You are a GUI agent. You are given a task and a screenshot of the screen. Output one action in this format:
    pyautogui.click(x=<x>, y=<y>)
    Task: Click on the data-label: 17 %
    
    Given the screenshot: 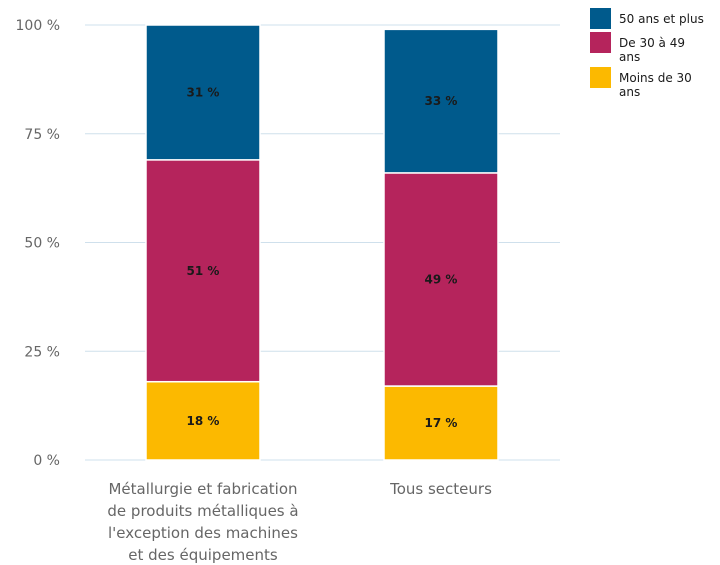 What is the action you would take?
    pyautogui.click(x=441, y=423)
    